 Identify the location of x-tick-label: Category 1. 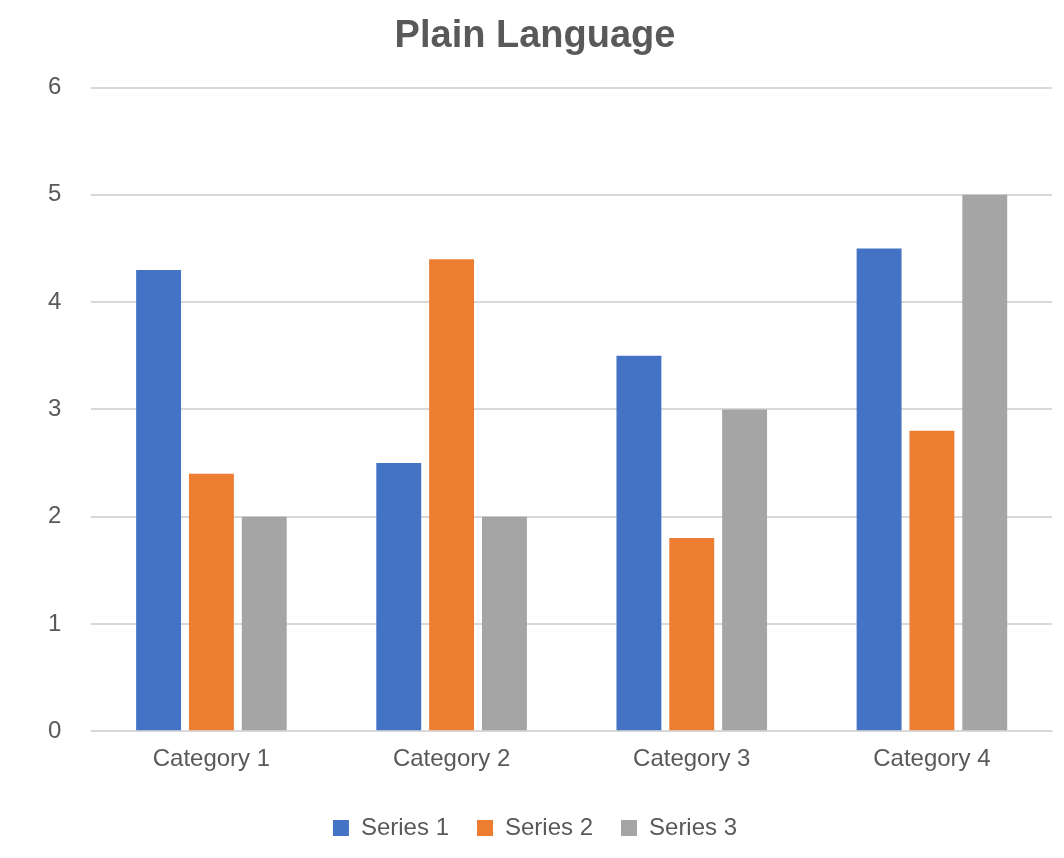
(211, 758).